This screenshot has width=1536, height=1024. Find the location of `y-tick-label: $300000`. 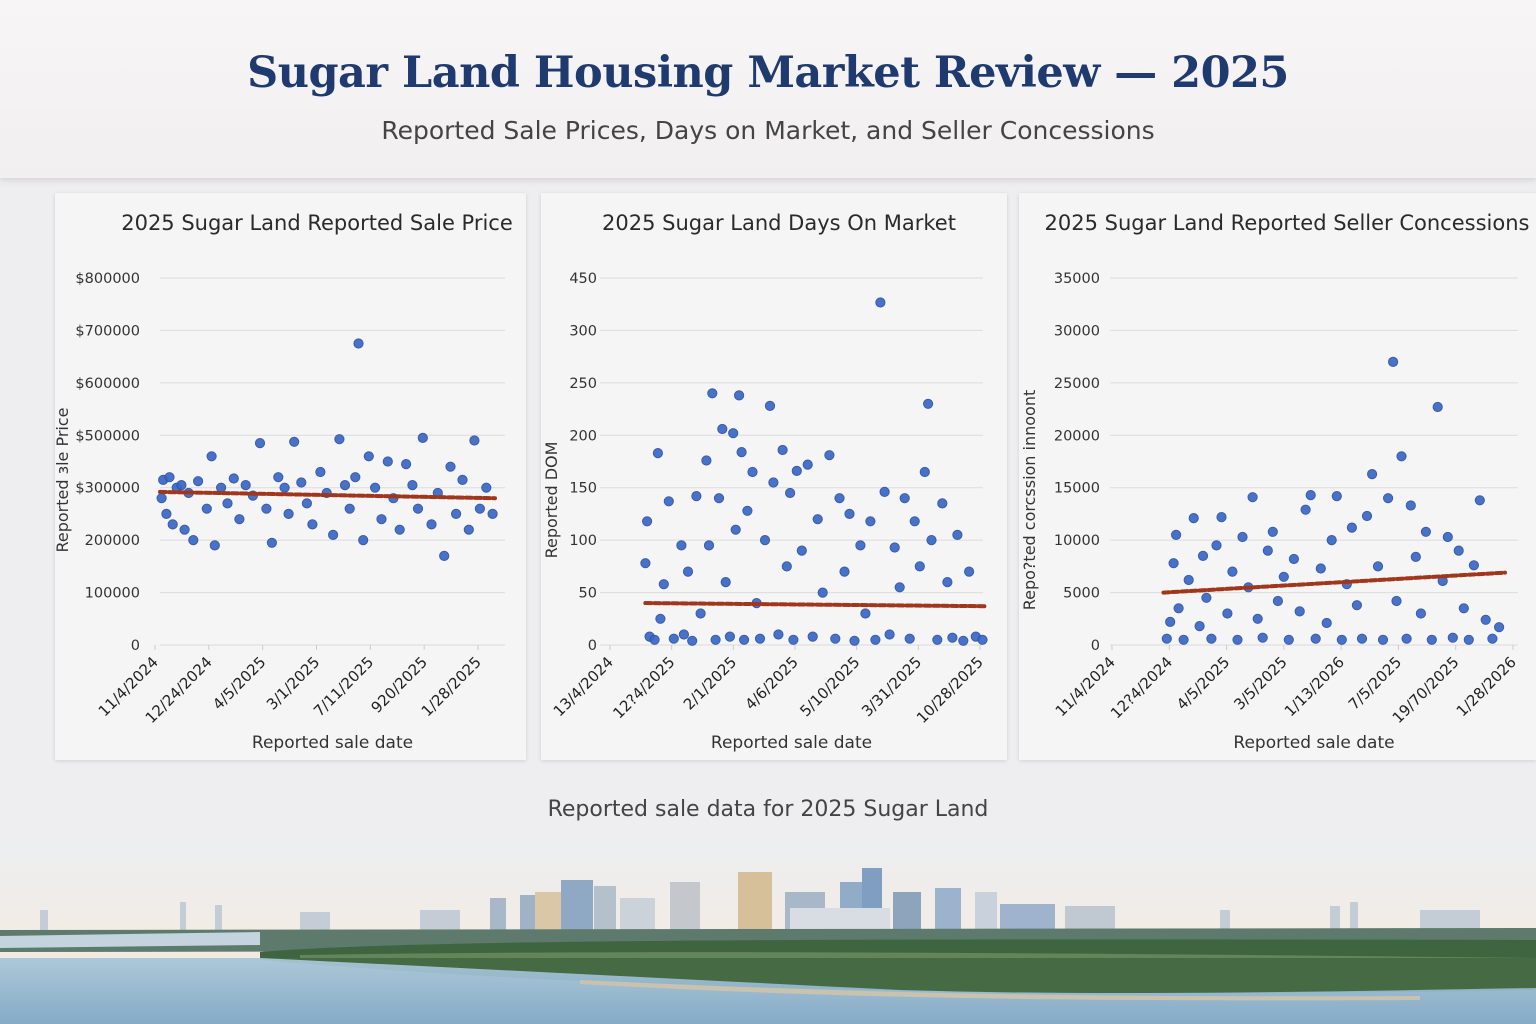

y-tick-label: $300000 is located at coordinates (107, 489).